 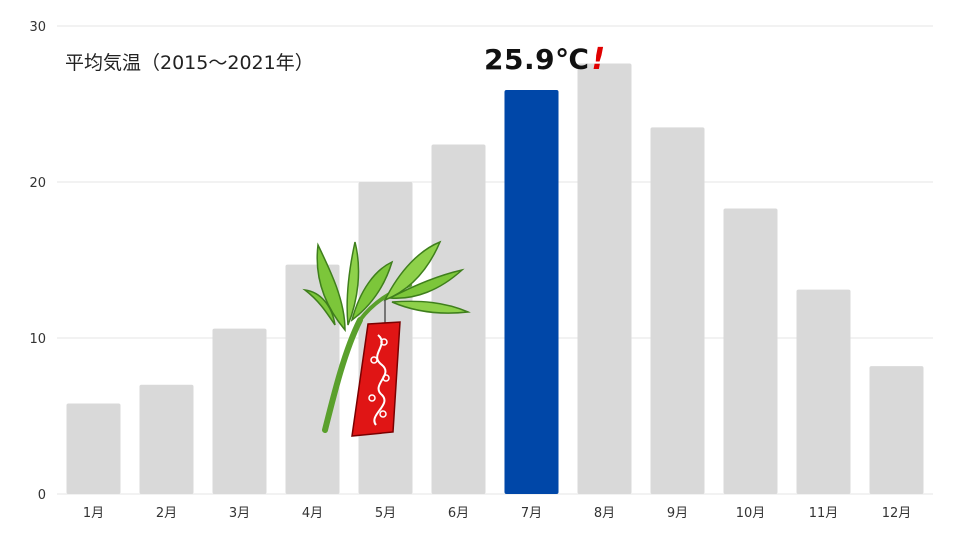 What do you see at coordinates (166, 513) in the screenshot?
I see `x-tick-label: 2月` at bounding box center [166, 513].